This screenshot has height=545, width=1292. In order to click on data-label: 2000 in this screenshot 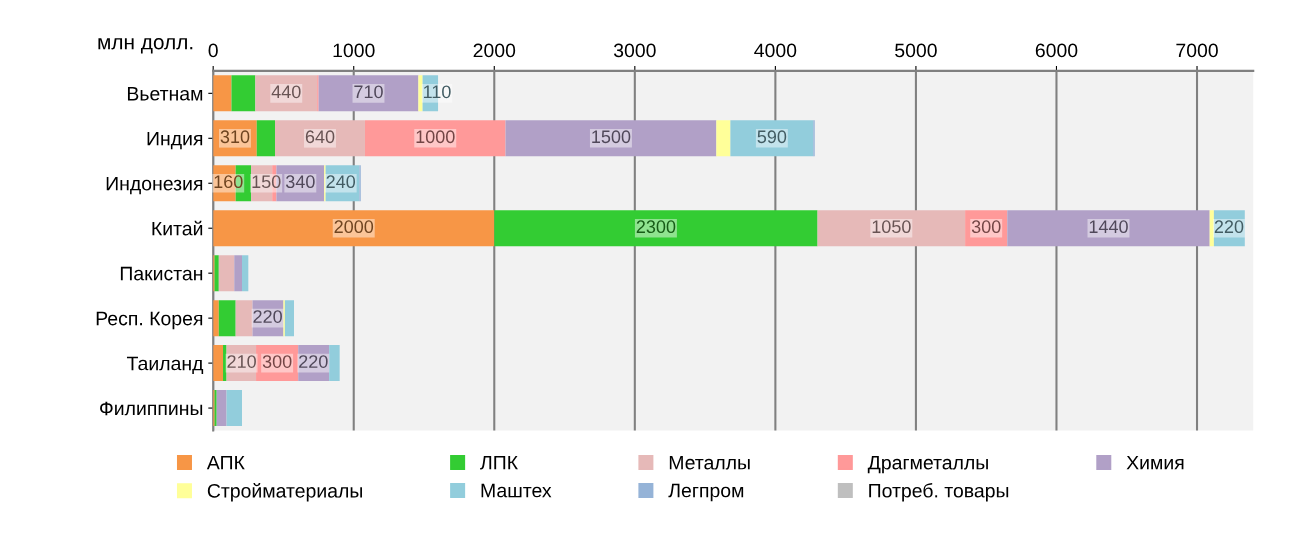, I will do `click(354, 227)`.